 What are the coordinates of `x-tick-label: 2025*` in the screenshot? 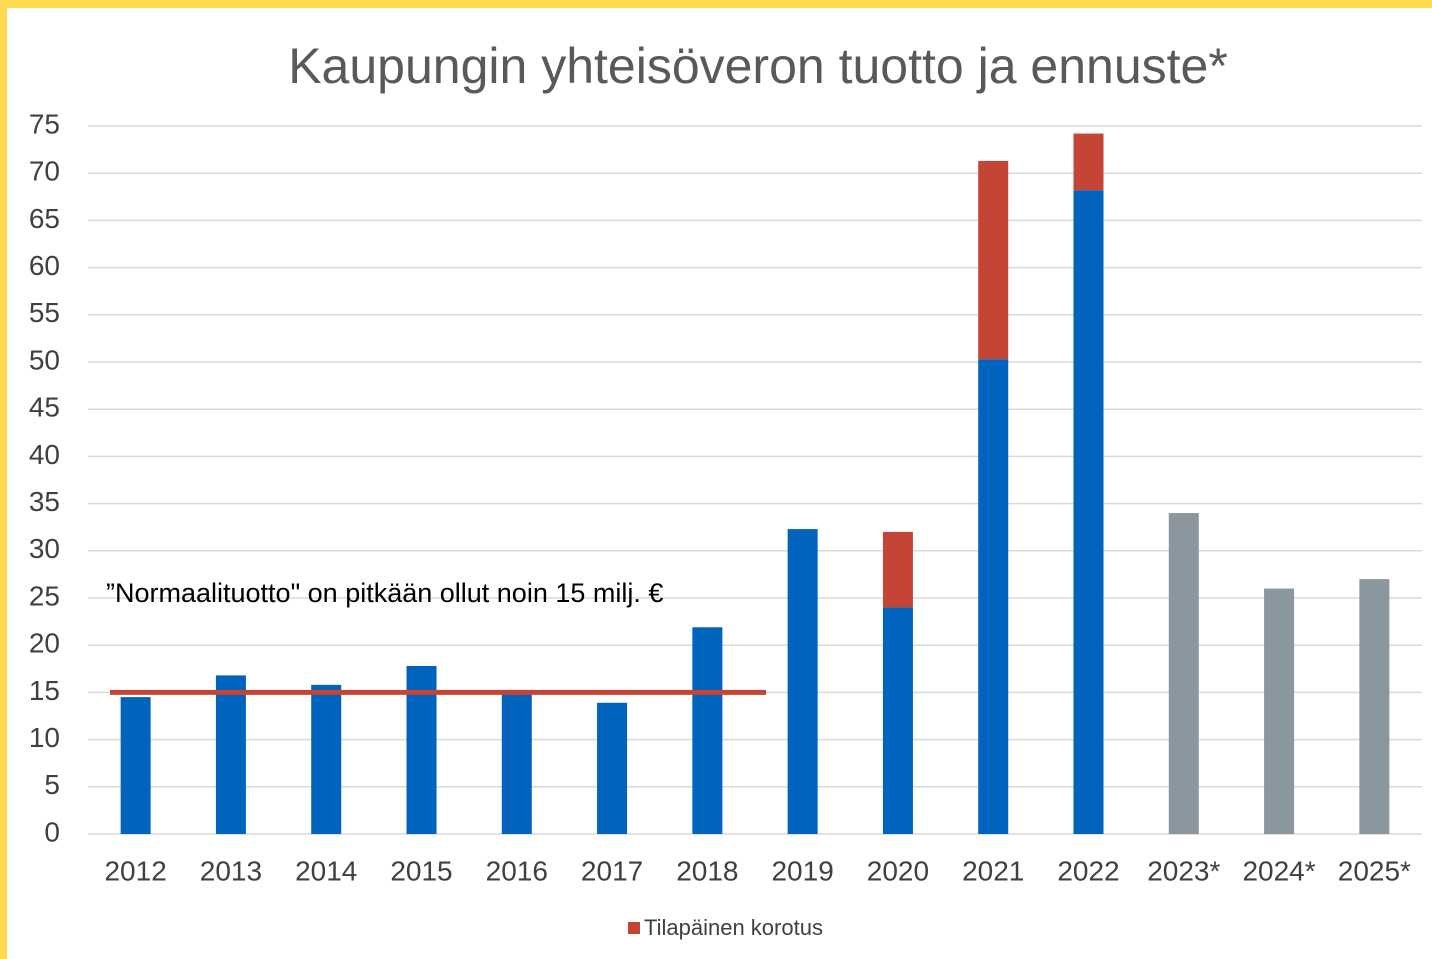 It's located at (1374, 870).